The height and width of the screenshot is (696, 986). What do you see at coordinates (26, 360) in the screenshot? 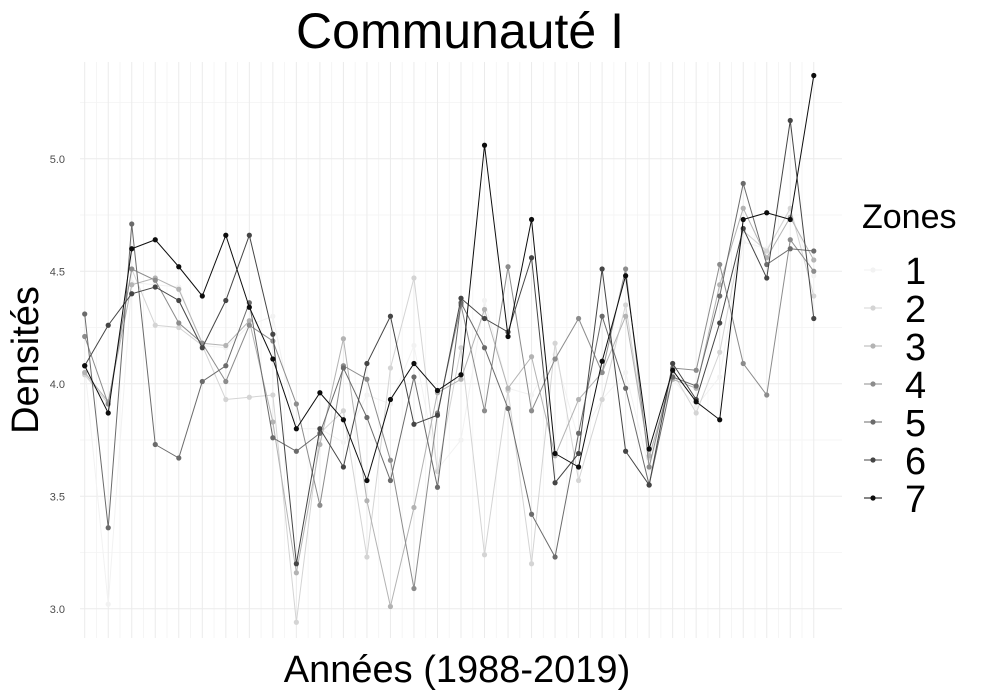
I see `y-axis-title: Densités` at bounding box center [26, 360].